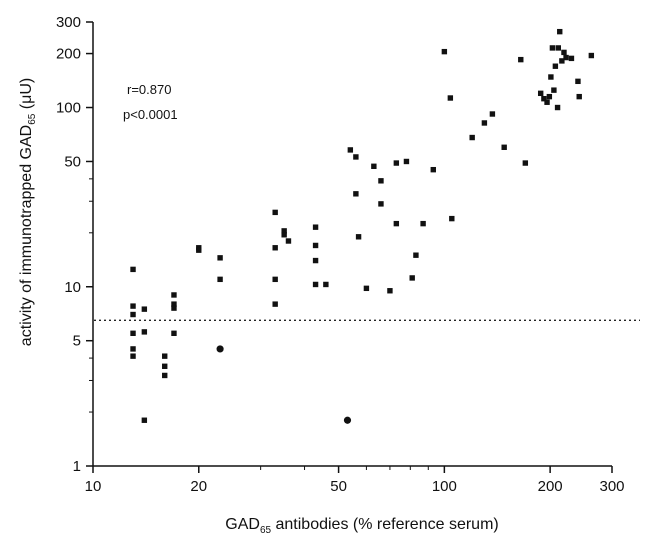  Describe the element at coordinates (72, 287) in the screenshot. I see `y-tick-label: 10` at that location.